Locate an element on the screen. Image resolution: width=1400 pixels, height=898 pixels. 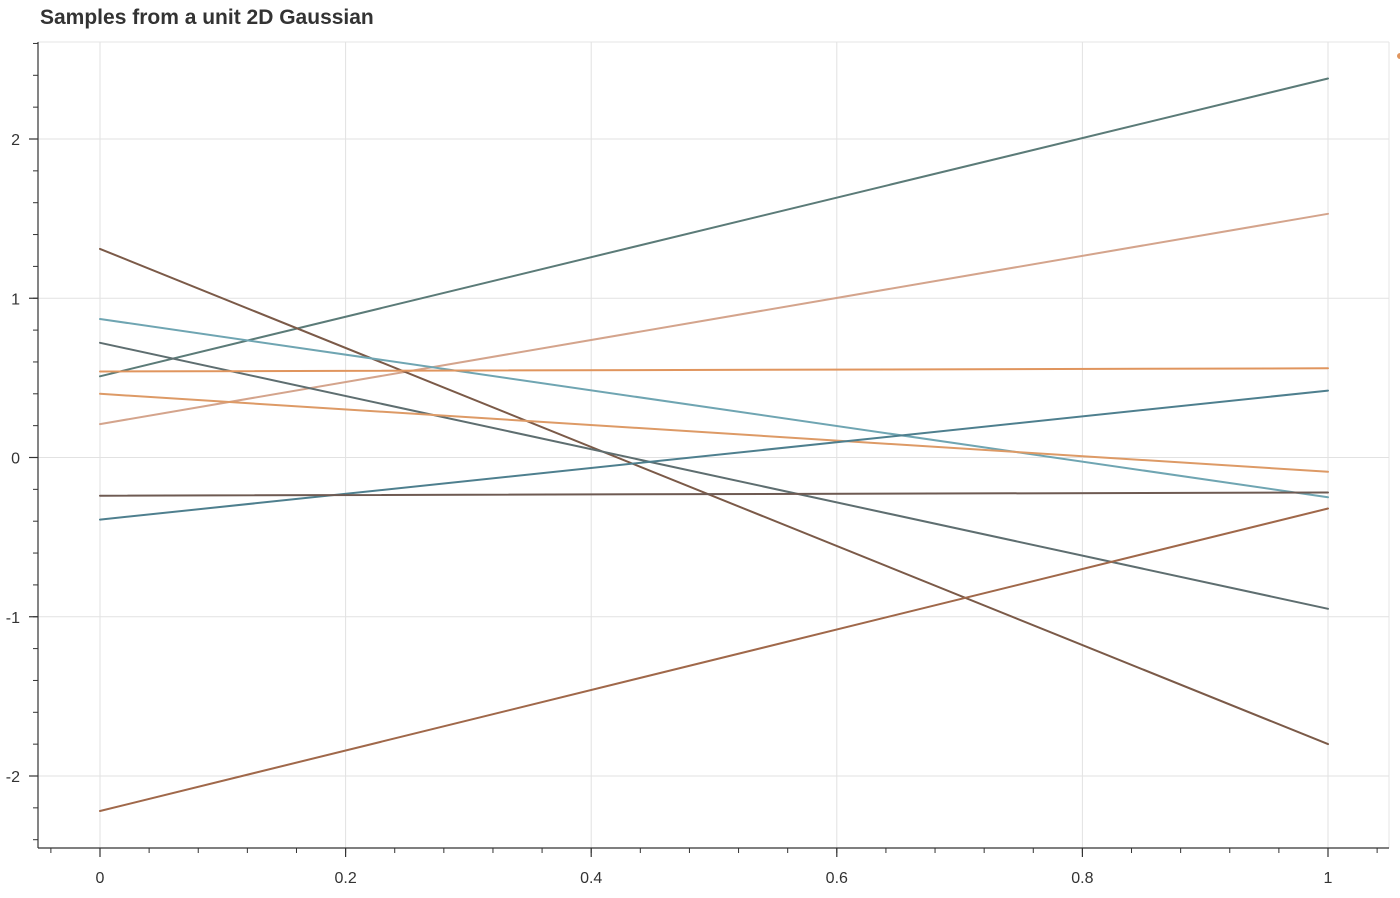
legend-marker-layer is located at coordinates (1398, 56).